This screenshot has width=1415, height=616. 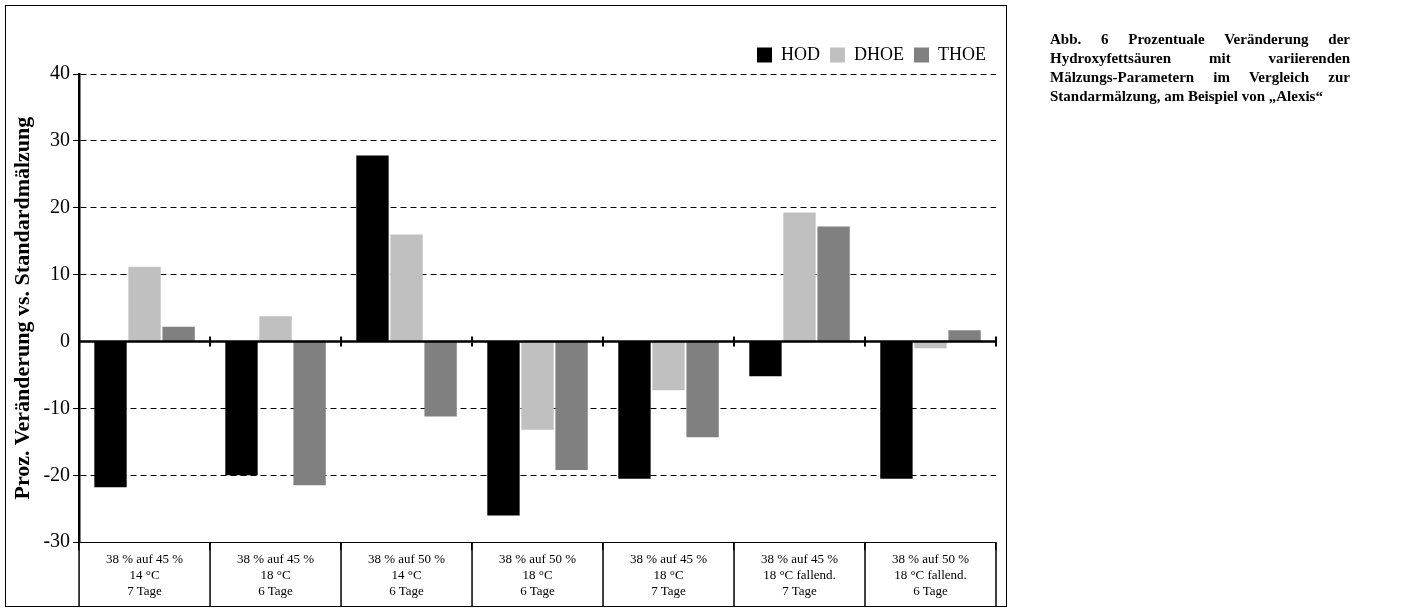 I want to click on y-tick-label: 0, so click(x=65, y=339).